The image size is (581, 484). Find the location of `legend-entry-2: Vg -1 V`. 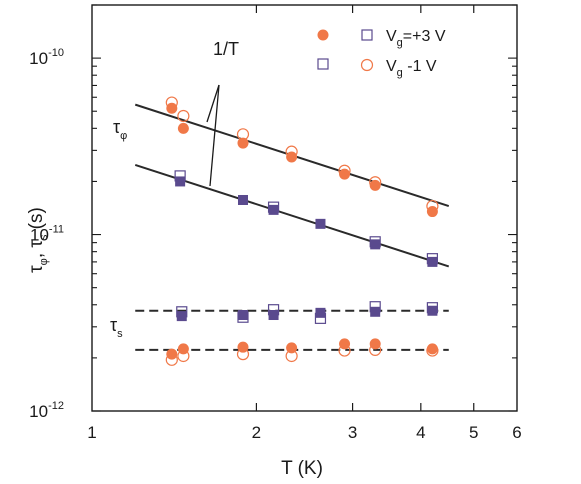

legend-entry-2: Vg -1 V is located at coordinates (411, 68).